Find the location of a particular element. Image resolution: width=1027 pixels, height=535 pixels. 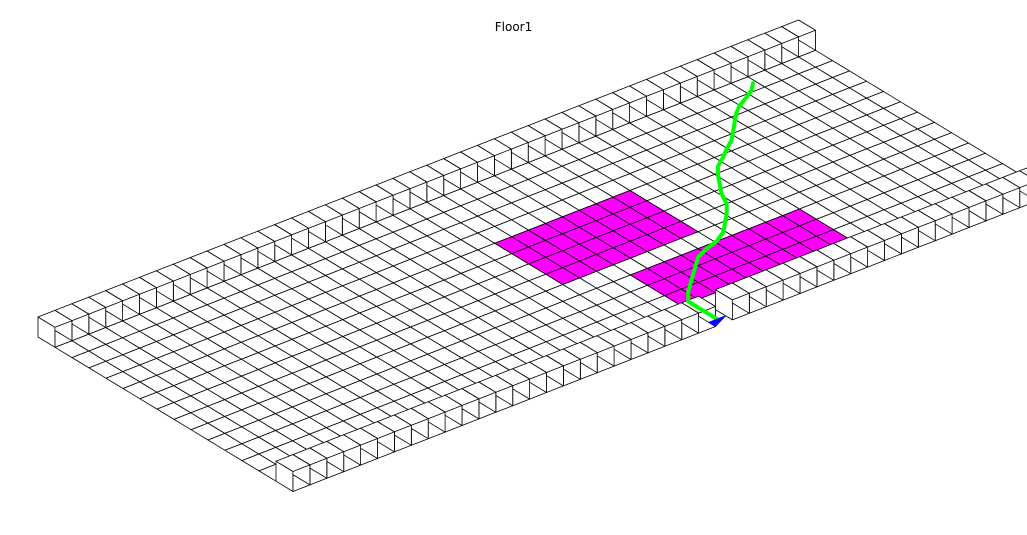

floor-title: Floor1 is located at coordinates (513, 27).